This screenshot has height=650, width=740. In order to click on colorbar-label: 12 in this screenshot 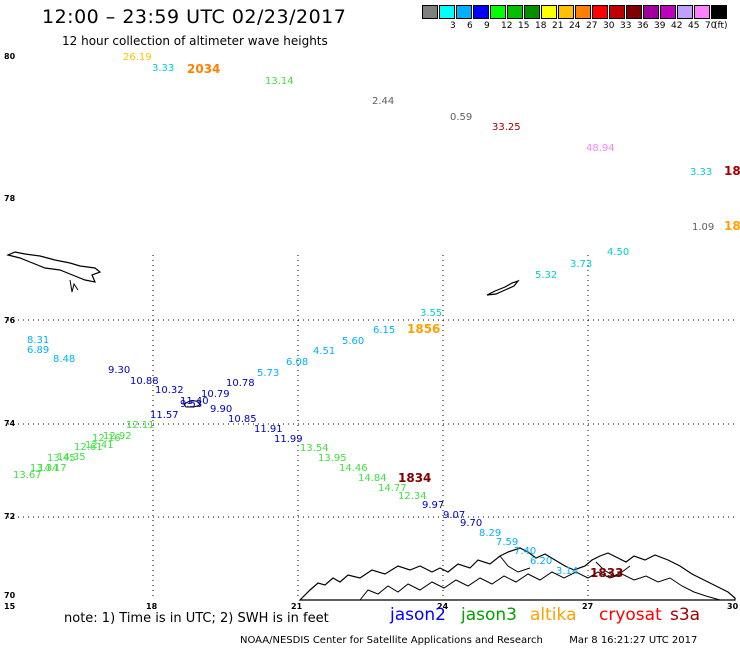, I will do `click(507, 26)`.